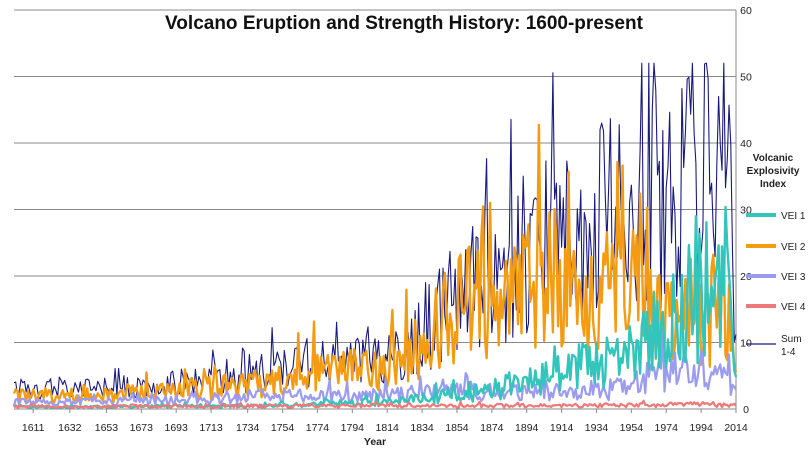 The width and height of the screenshot is (812, 453). I want to click on legend-label: VEI 3, so click(793, 277).